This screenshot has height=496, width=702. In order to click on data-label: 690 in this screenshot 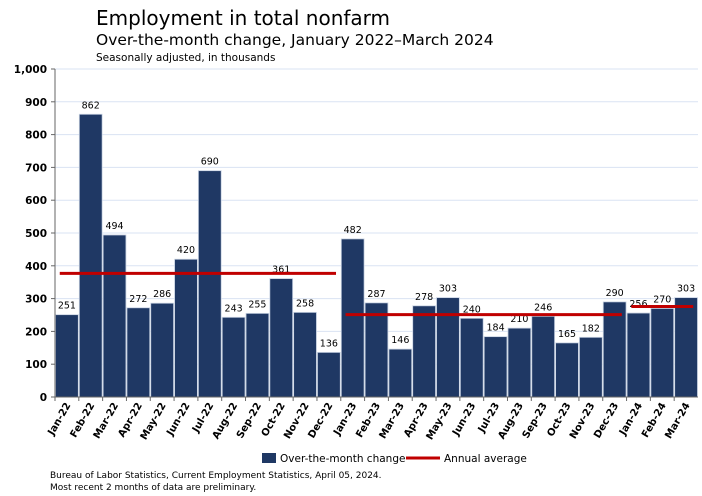, I will do `click(210, 162)`.